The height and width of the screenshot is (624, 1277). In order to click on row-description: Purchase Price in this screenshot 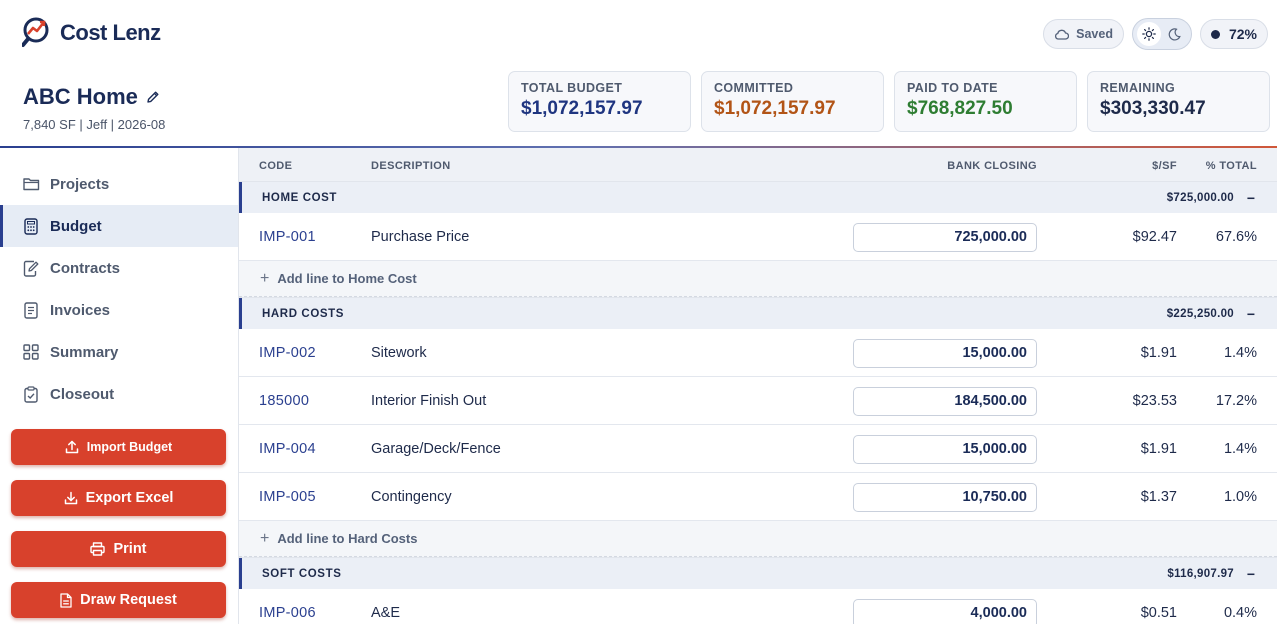, I will do `click(420, 237)`.